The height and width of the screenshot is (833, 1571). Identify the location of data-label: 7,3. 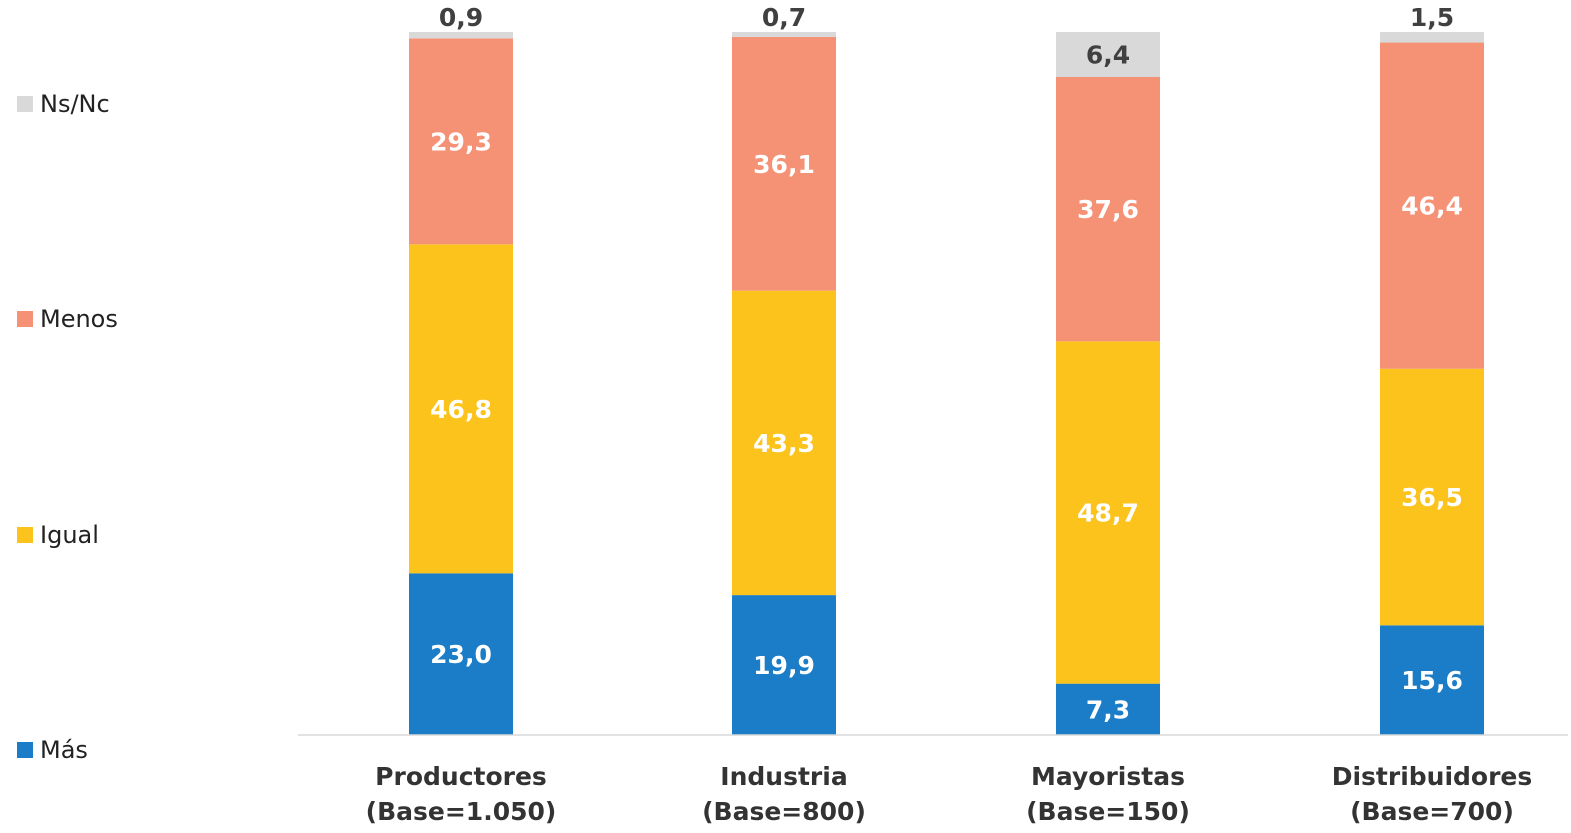
(1108, 709).